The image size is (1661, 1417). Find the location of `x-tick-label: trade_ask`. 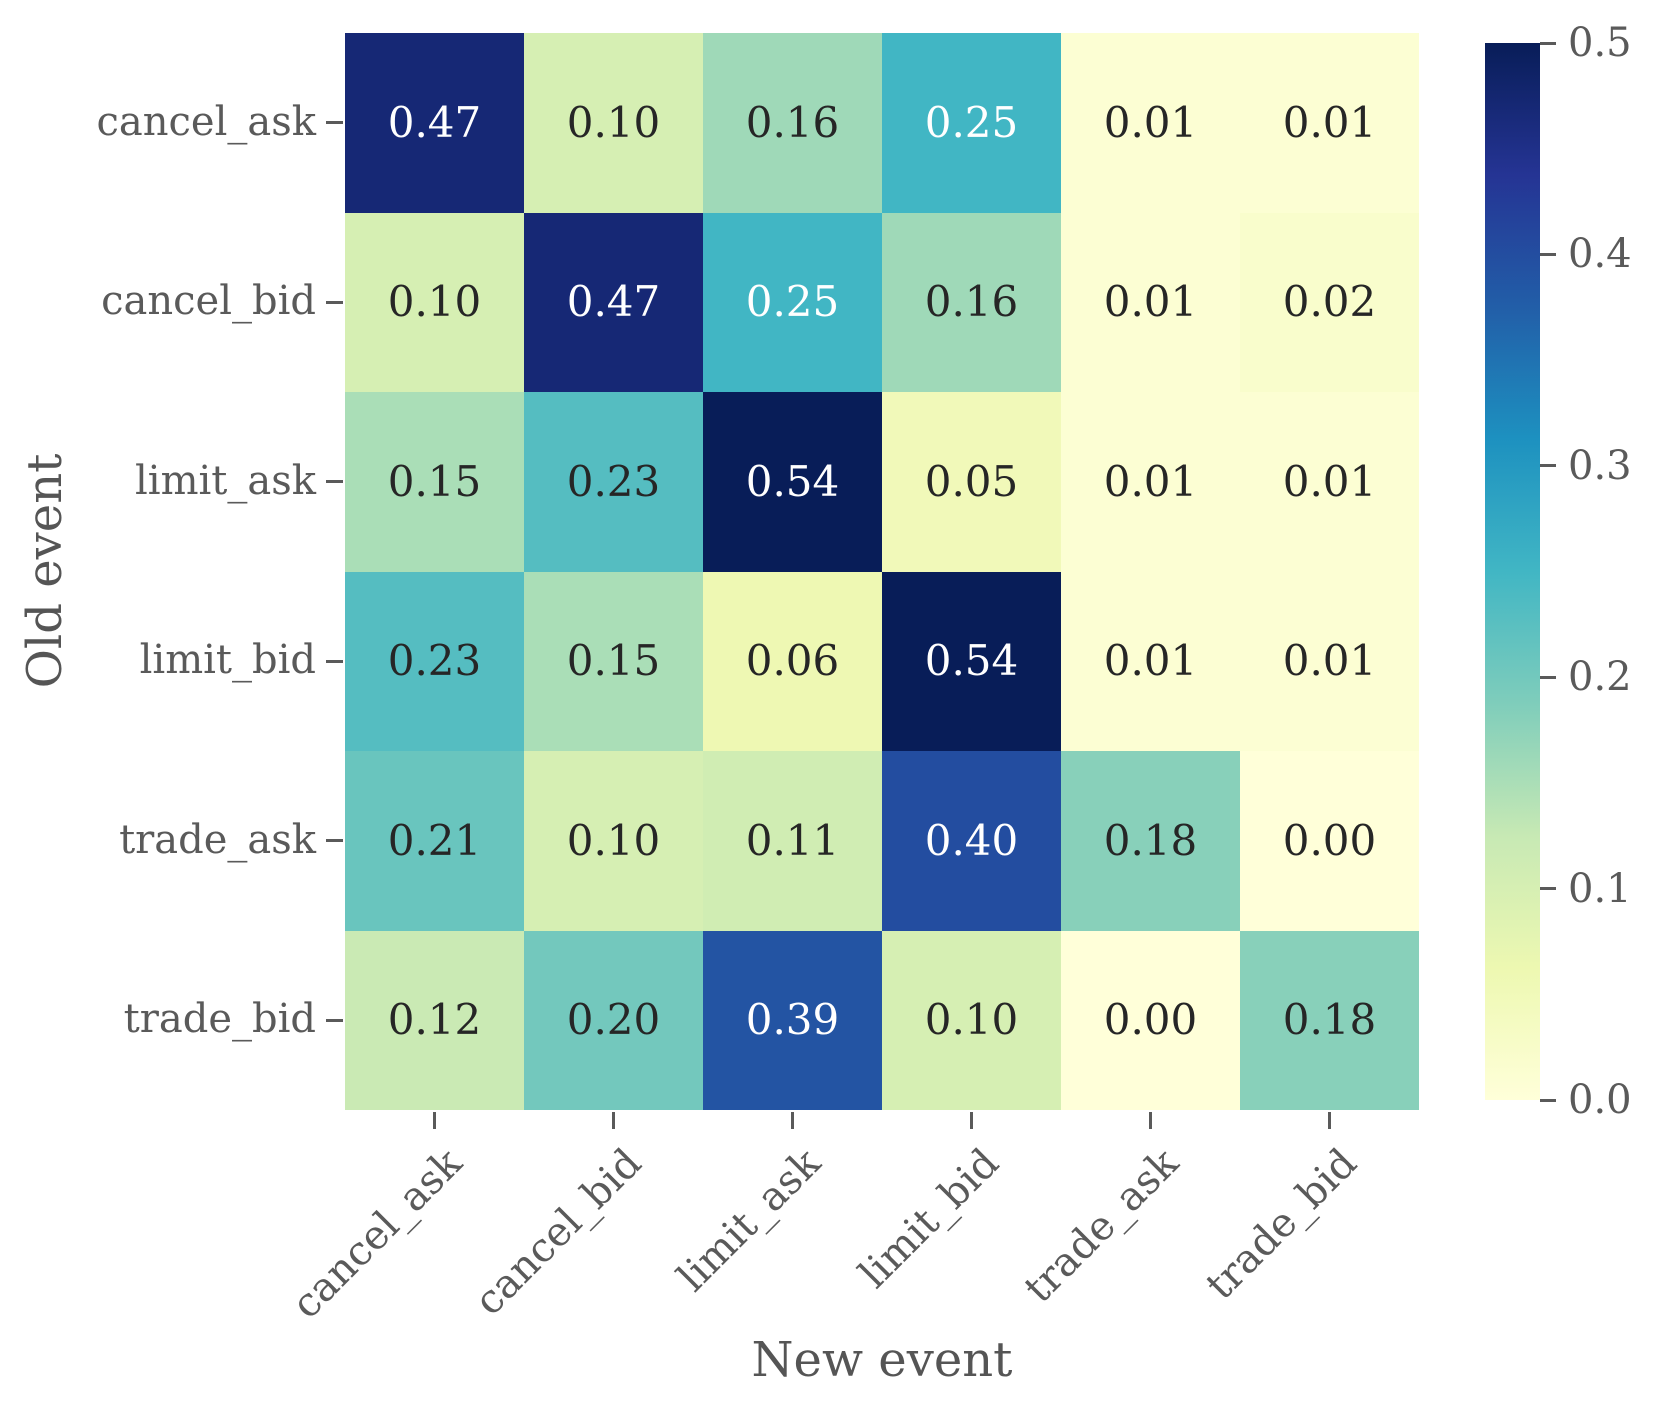

x-tick-label: trade_ask is located at coordinates (1101, 1226).